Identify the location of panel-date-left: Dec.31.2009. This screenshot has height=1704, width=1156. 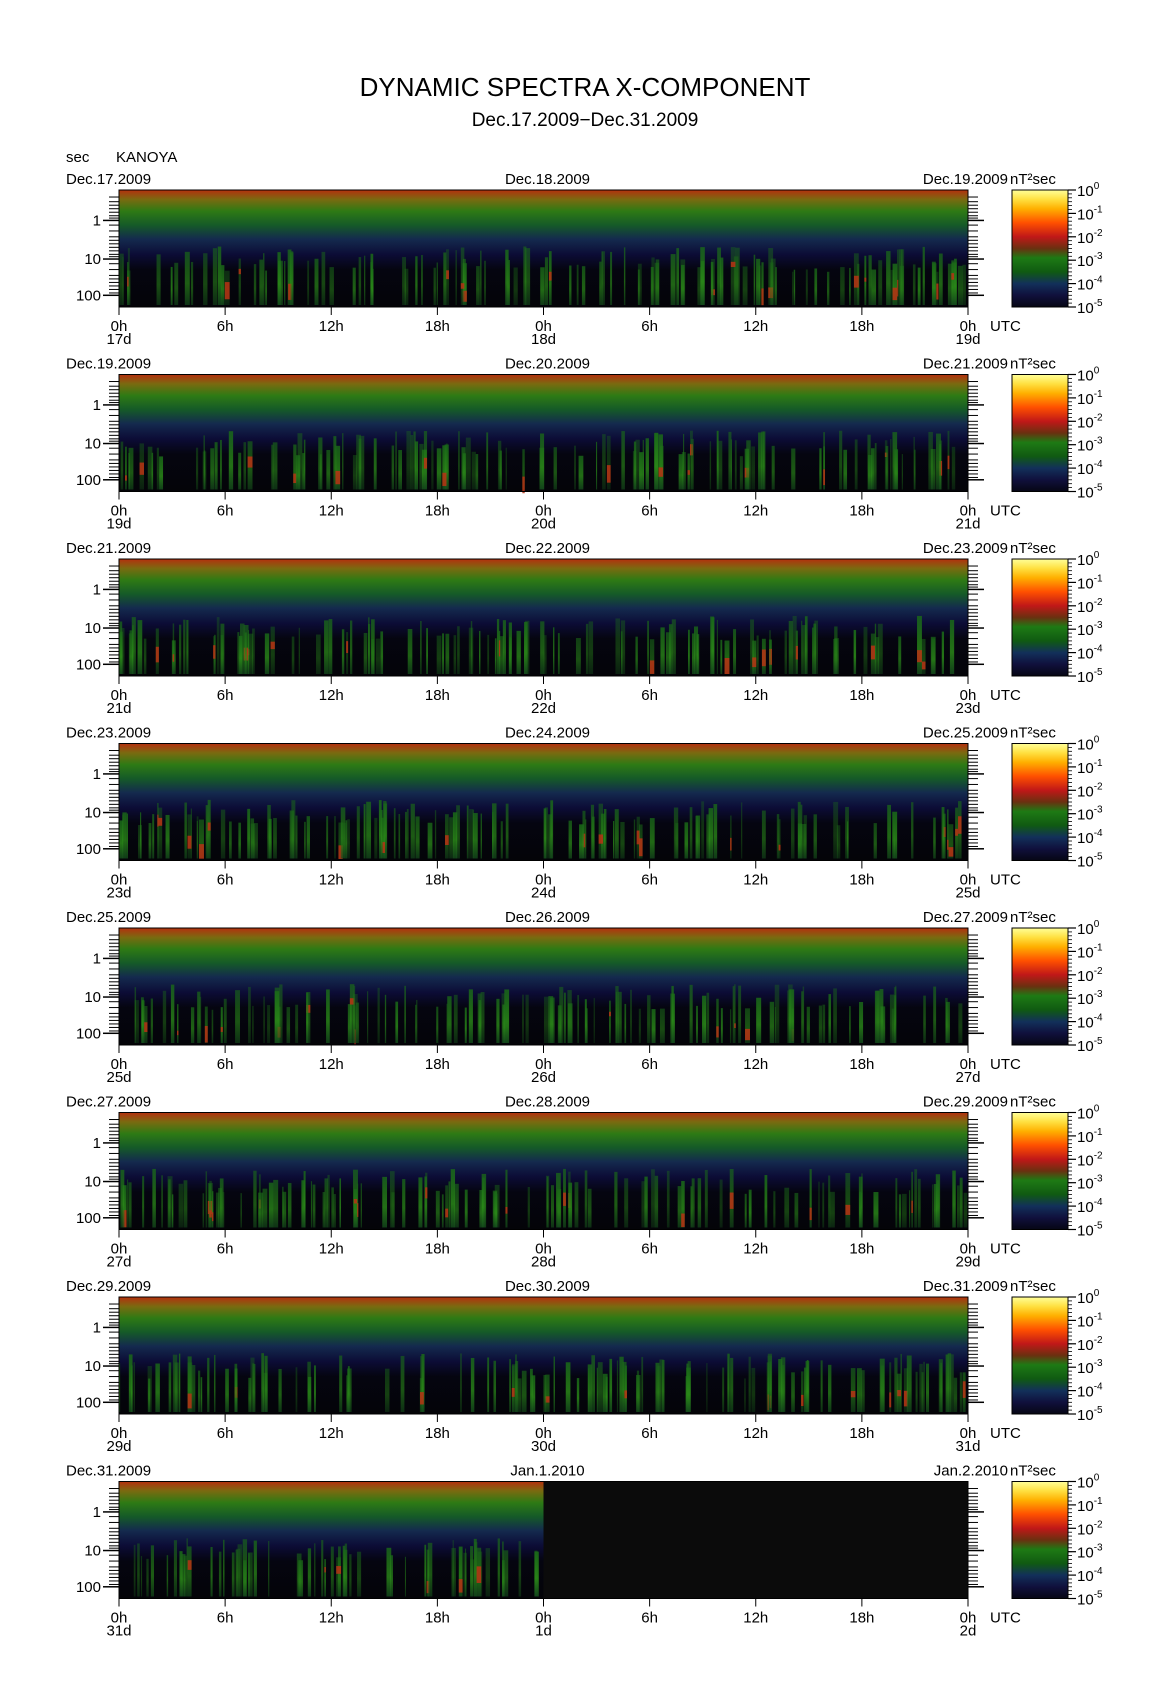
(108, 1471).